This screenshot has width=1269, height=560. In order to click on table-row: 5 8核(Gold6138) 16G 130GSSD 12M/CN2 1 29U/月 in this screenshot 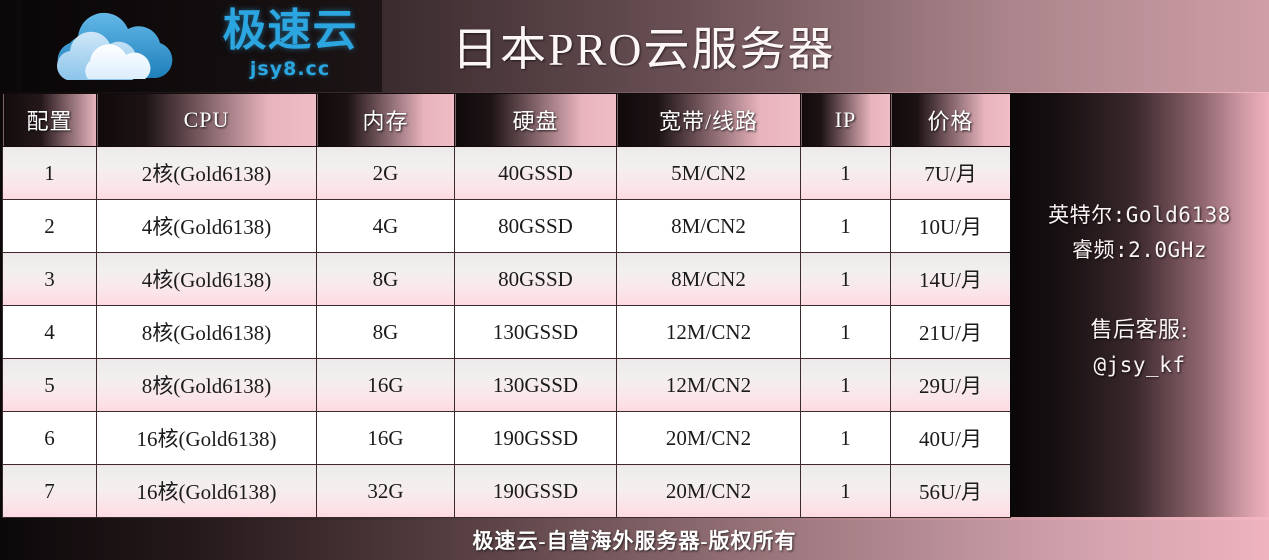, I will do `click(506, 385)`.